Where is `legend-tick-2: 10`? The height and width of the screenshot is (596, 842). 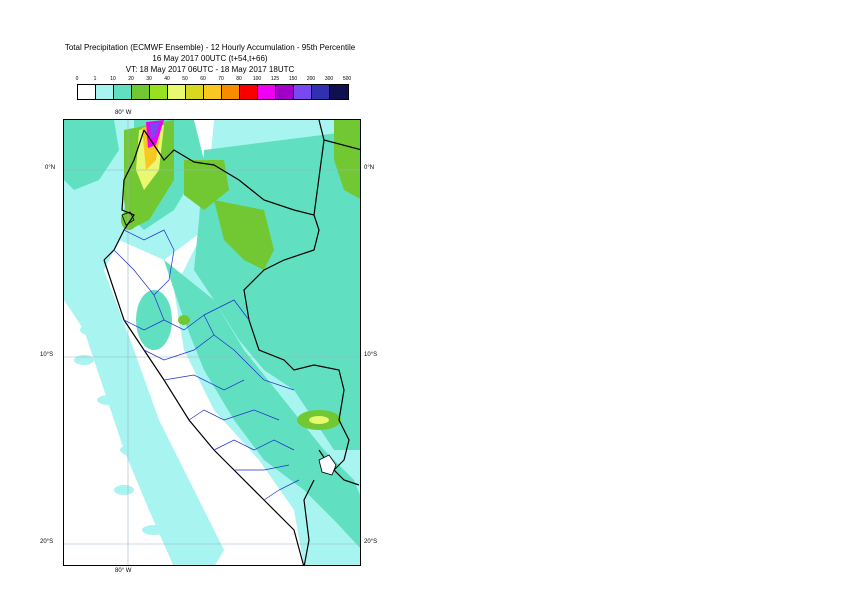
legend-tick-2: 10 is located at coordinates (113, 79).